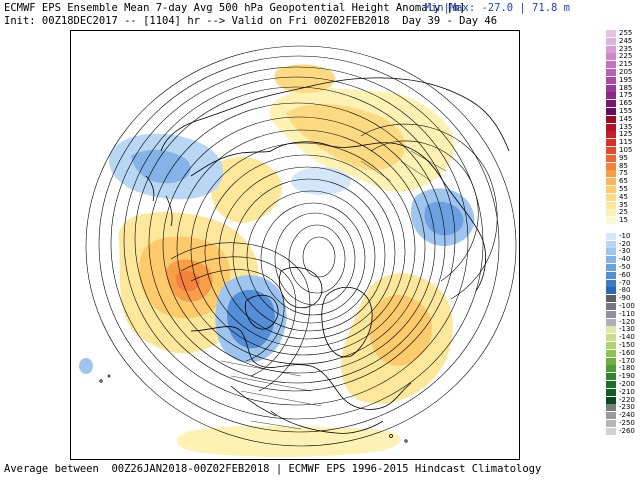 This screenshot has width=640, height=480. I want to click on scale-label: 185, so click(626, 87).